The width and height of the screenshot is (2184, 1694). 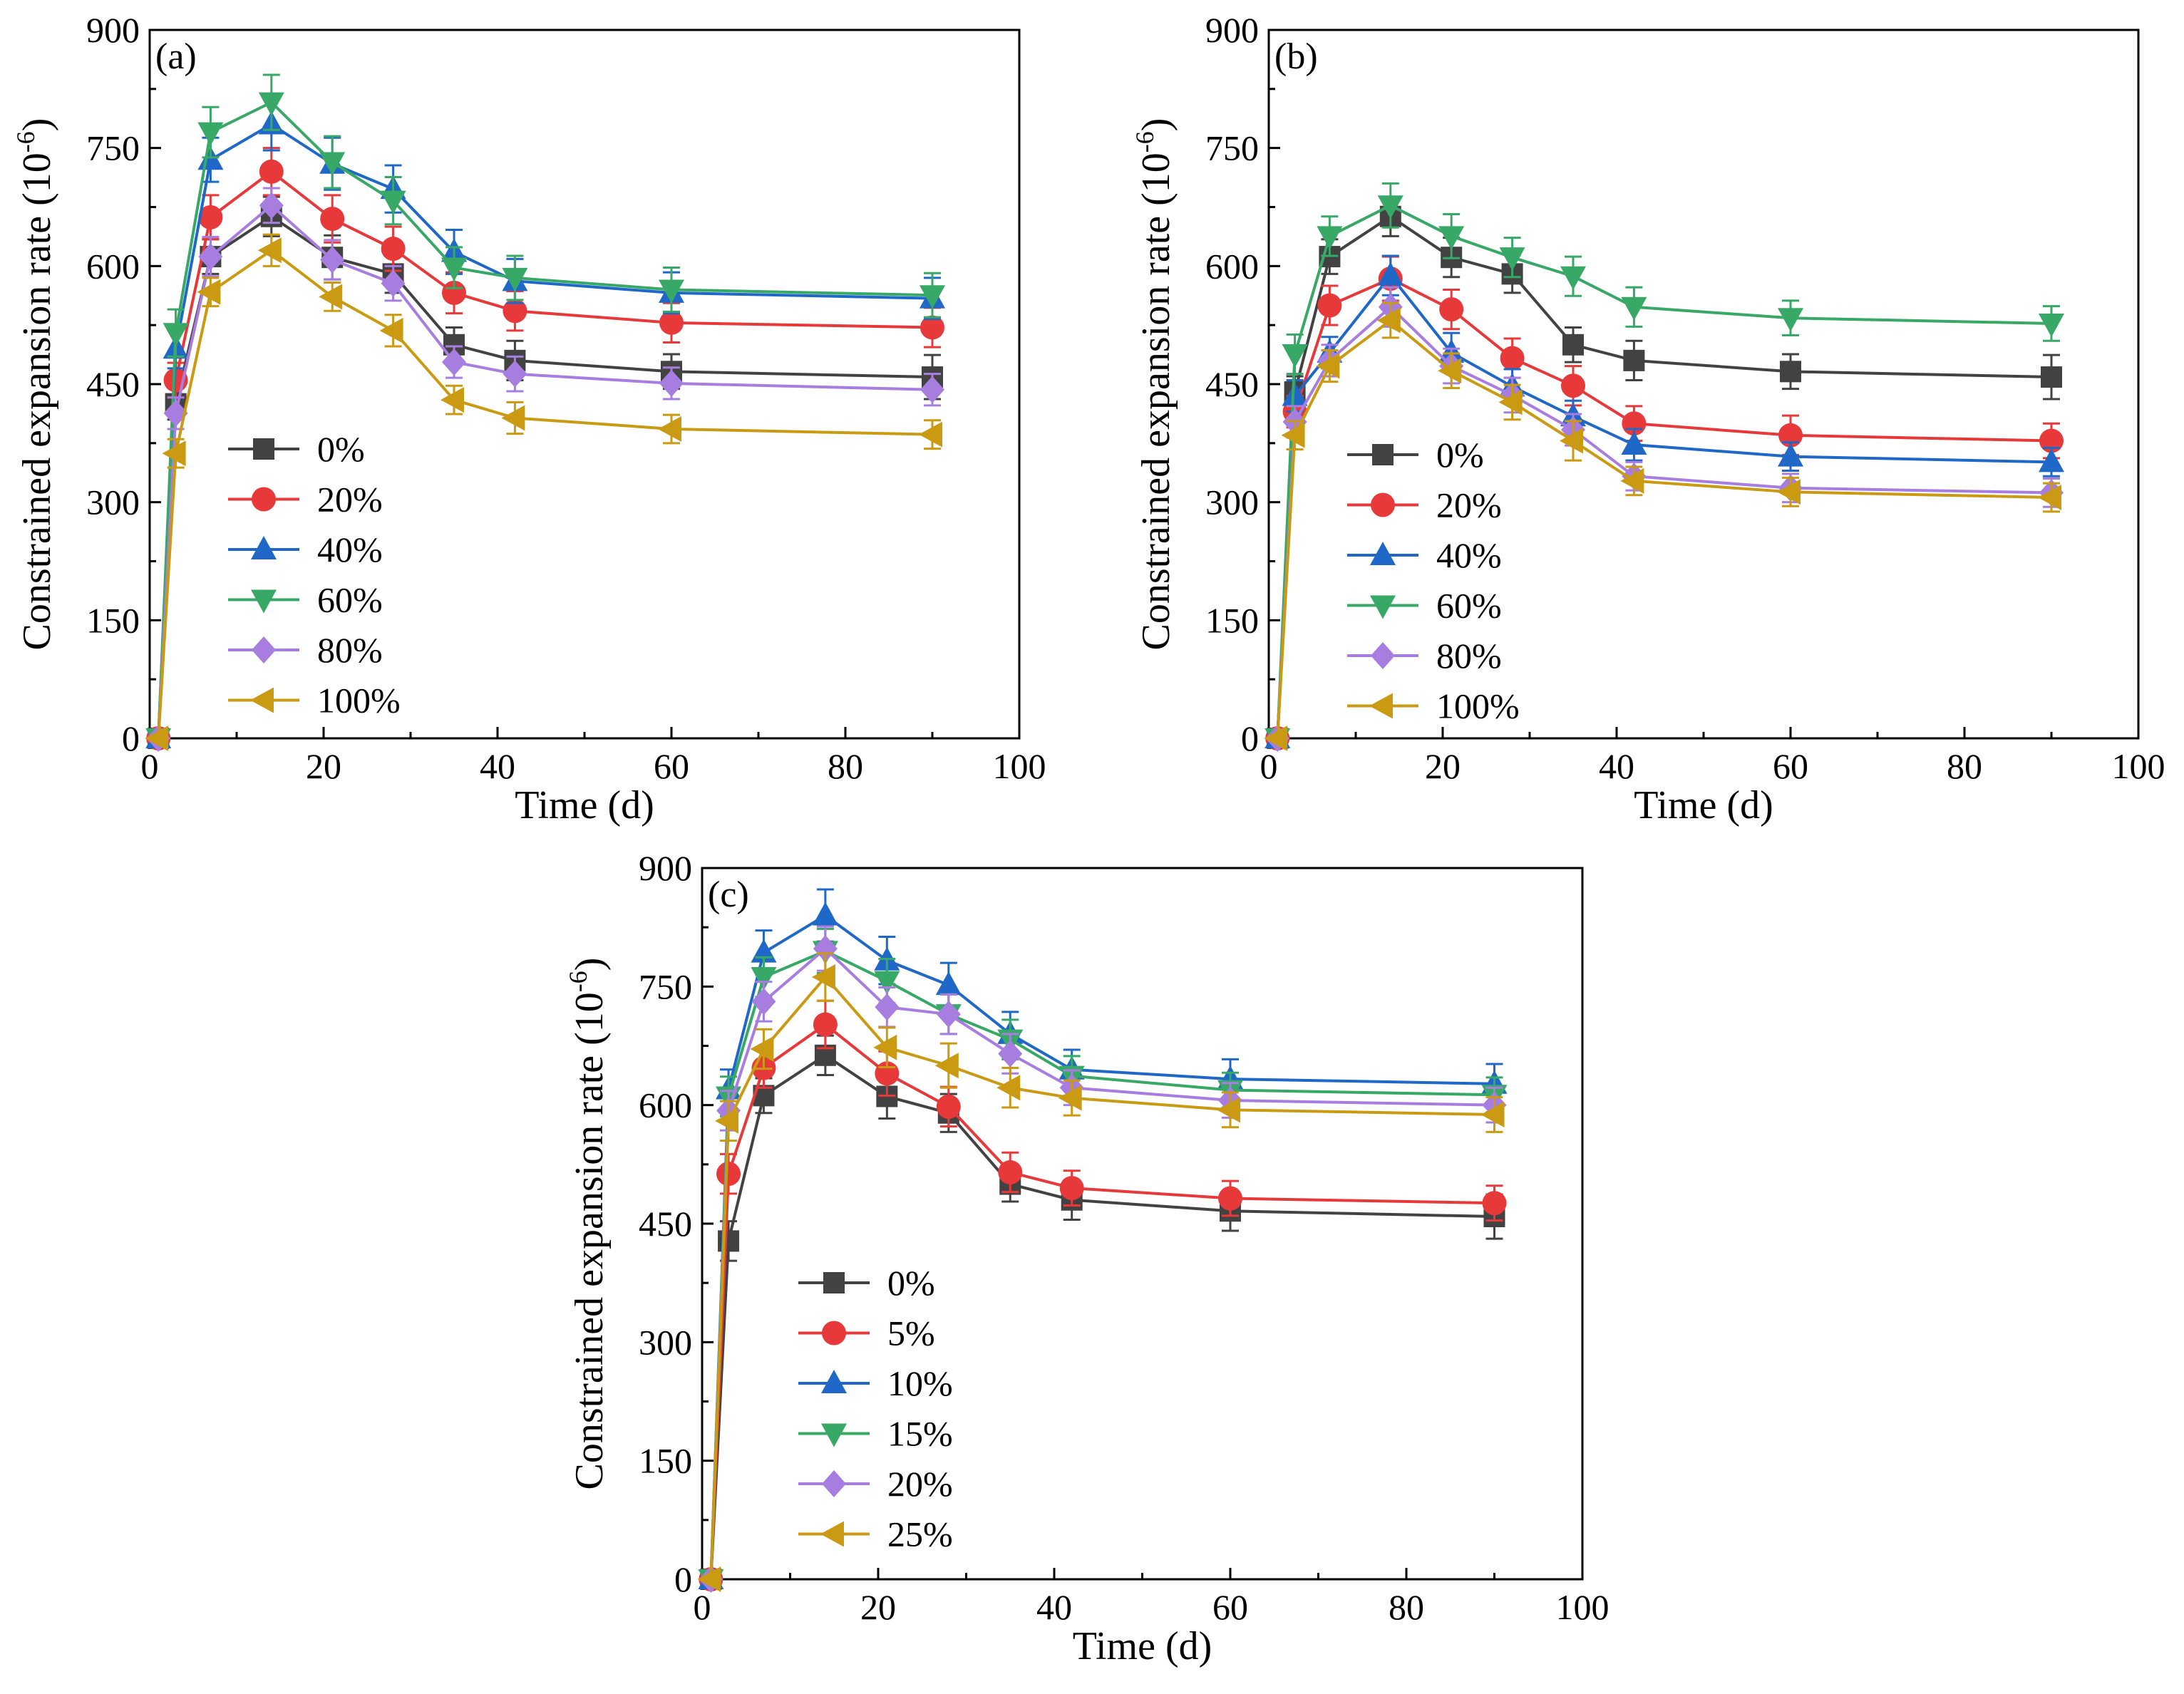 I want to click on legend-entry-2: 40%, so click(x=1424, y=555).